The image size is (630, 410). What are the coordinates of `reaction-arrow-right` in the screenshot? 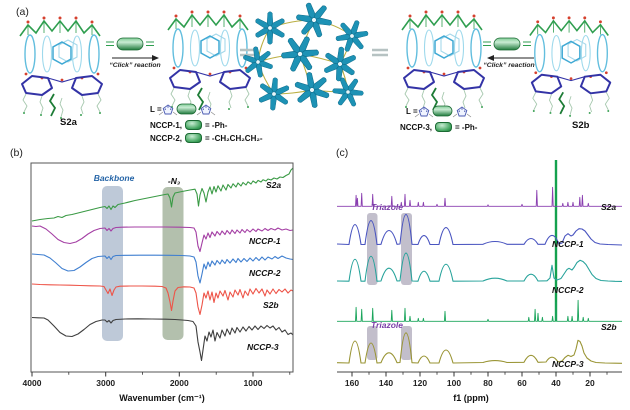 It's located at (508, 49).